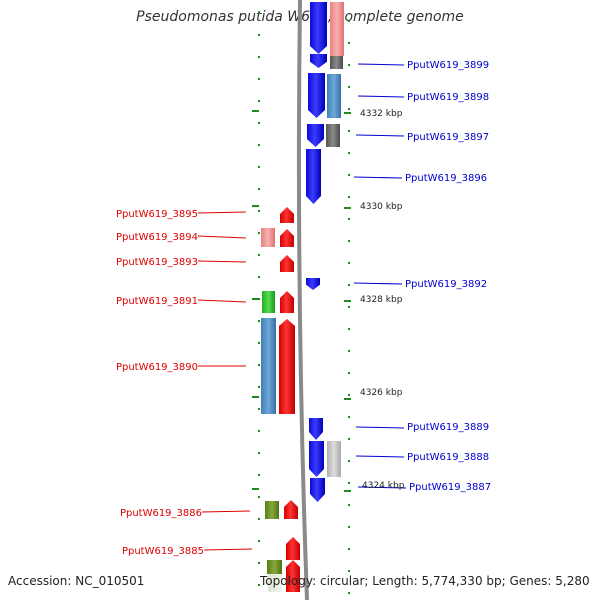 The image size is (600, 600). Describe the element at coordinates (157, 214) in the screenshot. I see `reverse-gene-label: PputW619_3895` at that location.